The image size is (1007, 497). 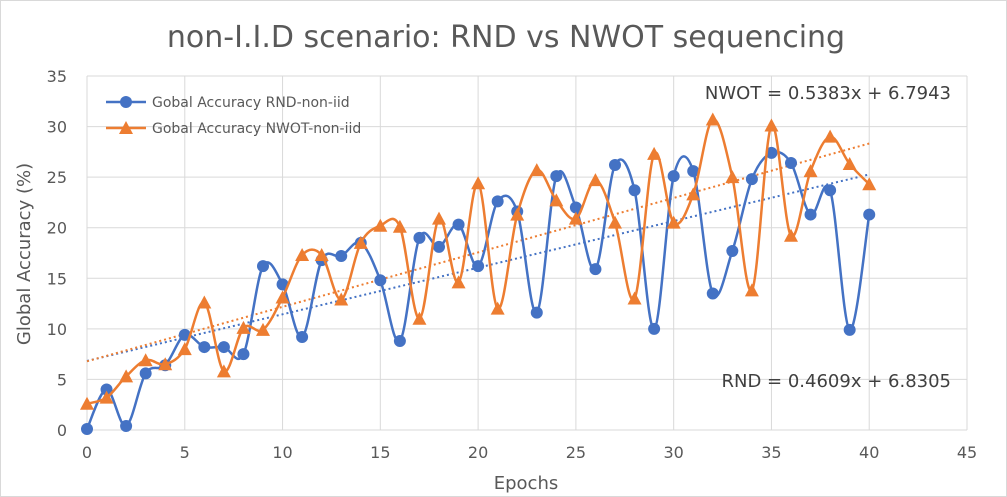 What do you see at coordinates (673, 452) in the screenshot?
I see `x-tick-label-30: 30` at bounding box center [673, 452].